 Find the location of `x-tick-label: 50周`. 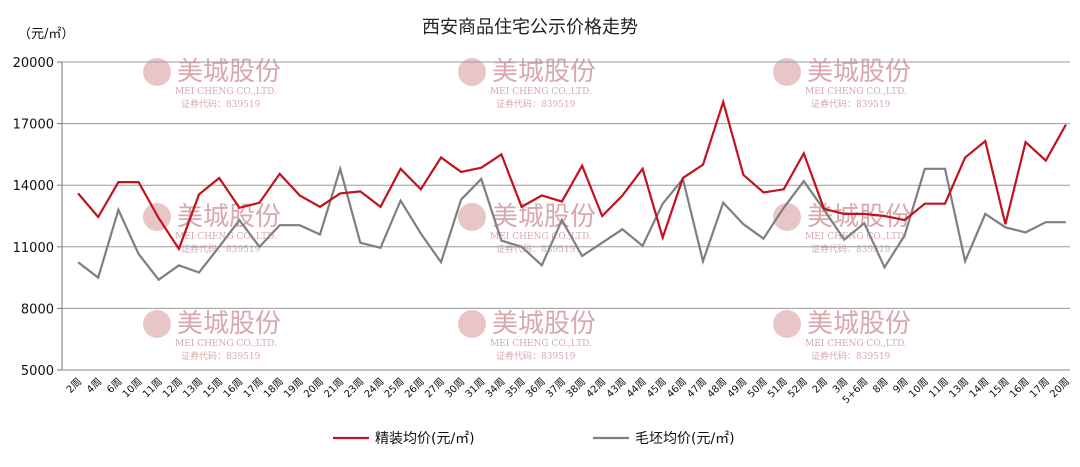

x-tick-label: 50周 is located at coordinates (757, 388).